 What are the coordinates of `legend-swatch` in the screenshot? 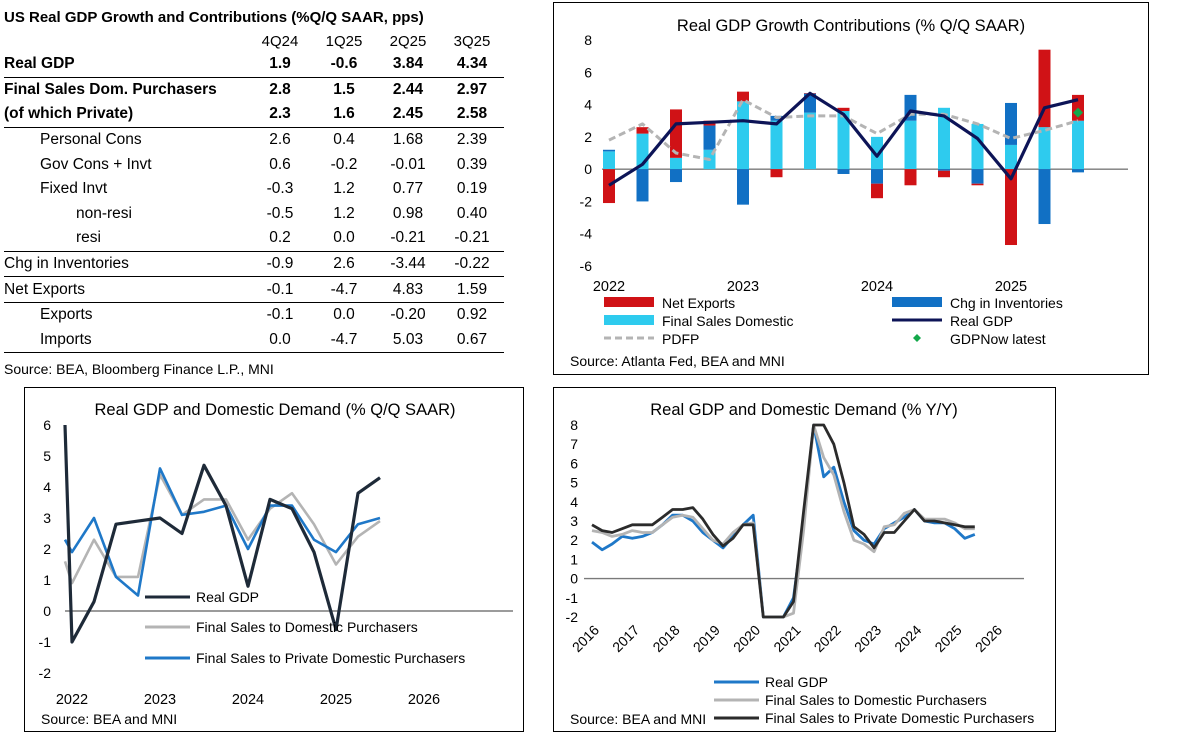 It's located at (629, 302).